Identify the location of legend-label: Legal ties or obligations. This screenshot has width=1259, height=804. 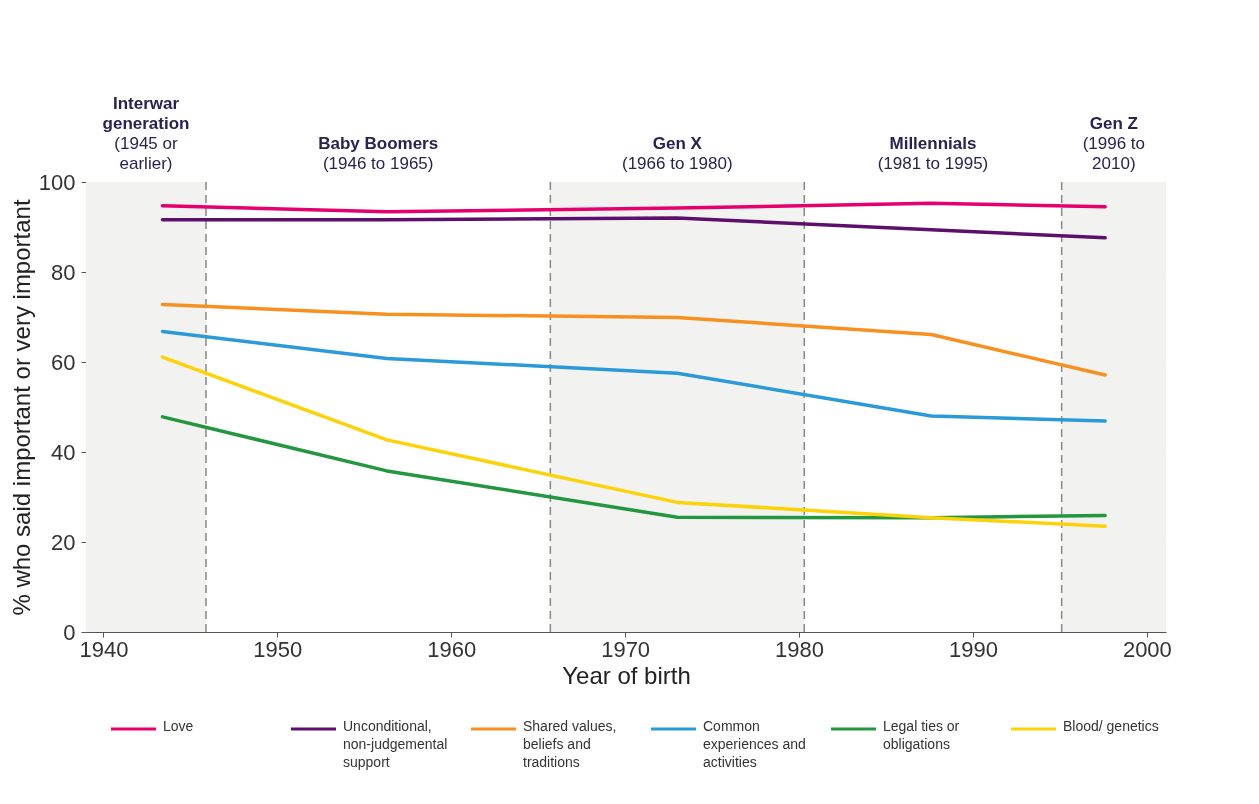
(921, 735).